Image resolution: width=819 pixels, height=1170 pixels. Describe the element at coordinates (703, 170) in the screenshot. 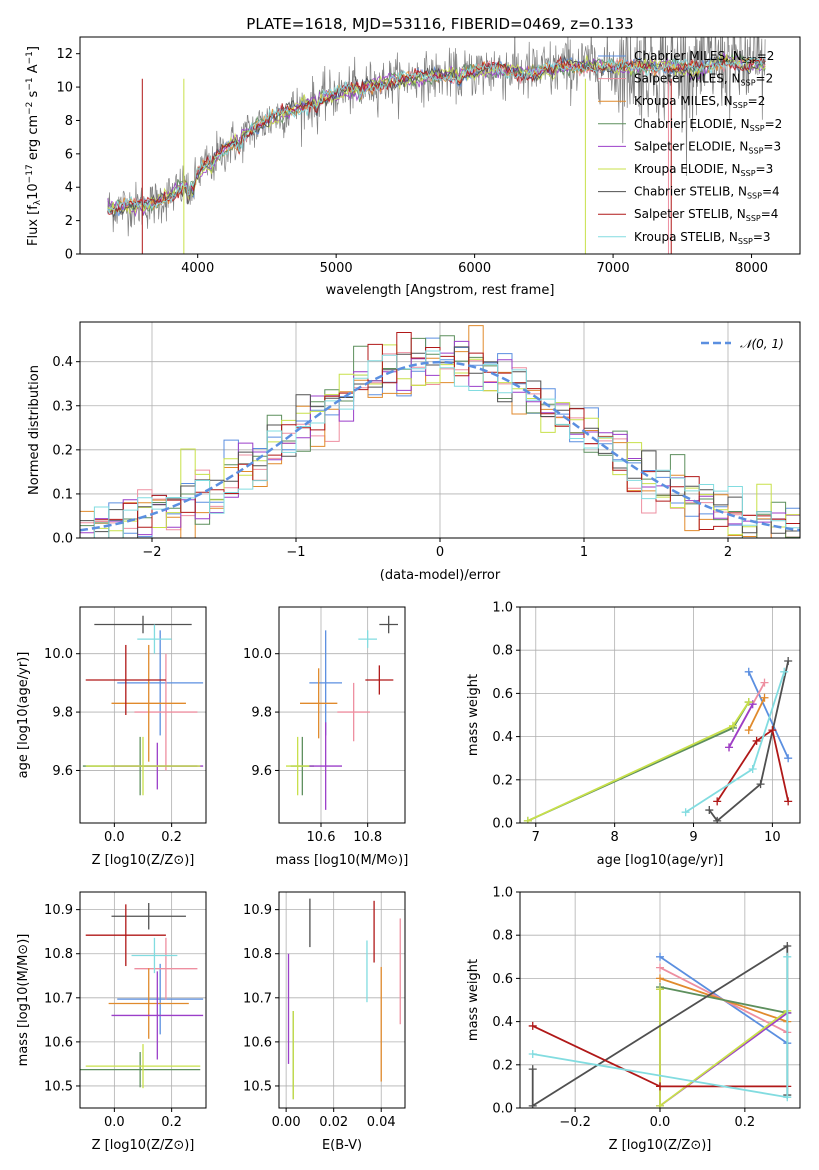

I see `legend-entry: Kroupa ELODIE, NSSP=3` at that location.